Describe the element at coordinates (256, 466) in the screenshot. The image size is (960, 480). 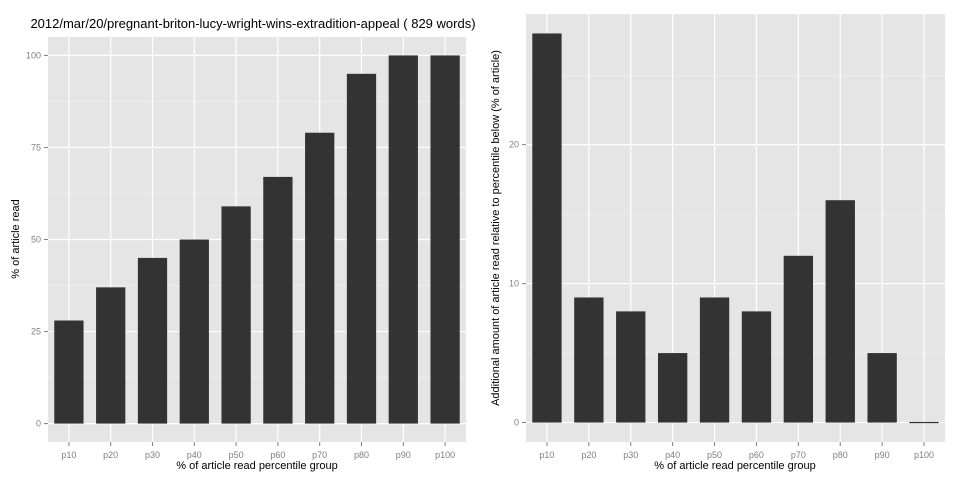
I see `chart-left-xlabel: % of article read percentile group` at that location.